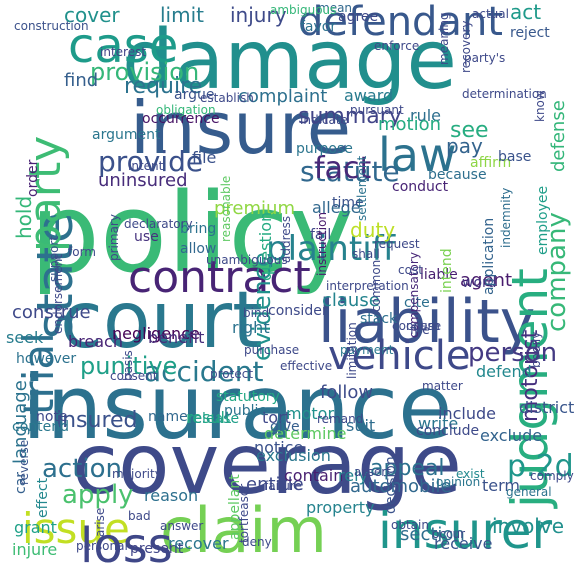 The width and height of the screenshot is (576, 576). Describe the element at coordinates (321, 235) in the screenshot. I see `word-fail: fail` at that location.